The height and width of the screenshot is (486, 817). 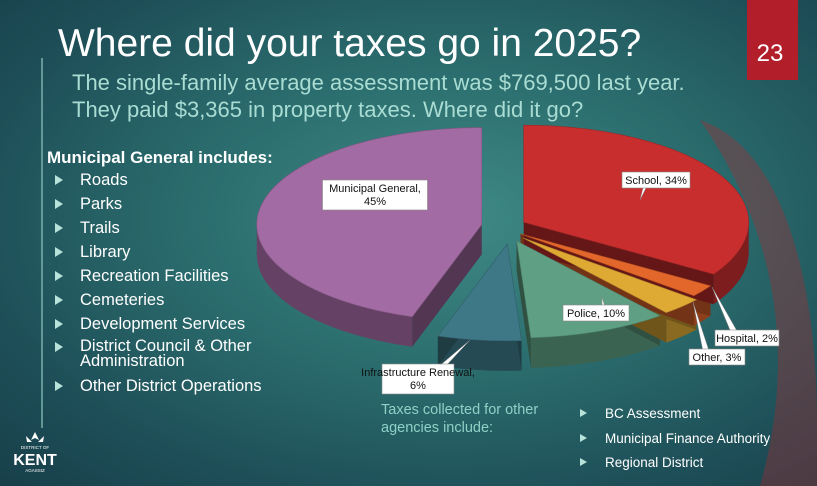 I want to click on list-item: Other District Operations, so click(x=185, y=389).